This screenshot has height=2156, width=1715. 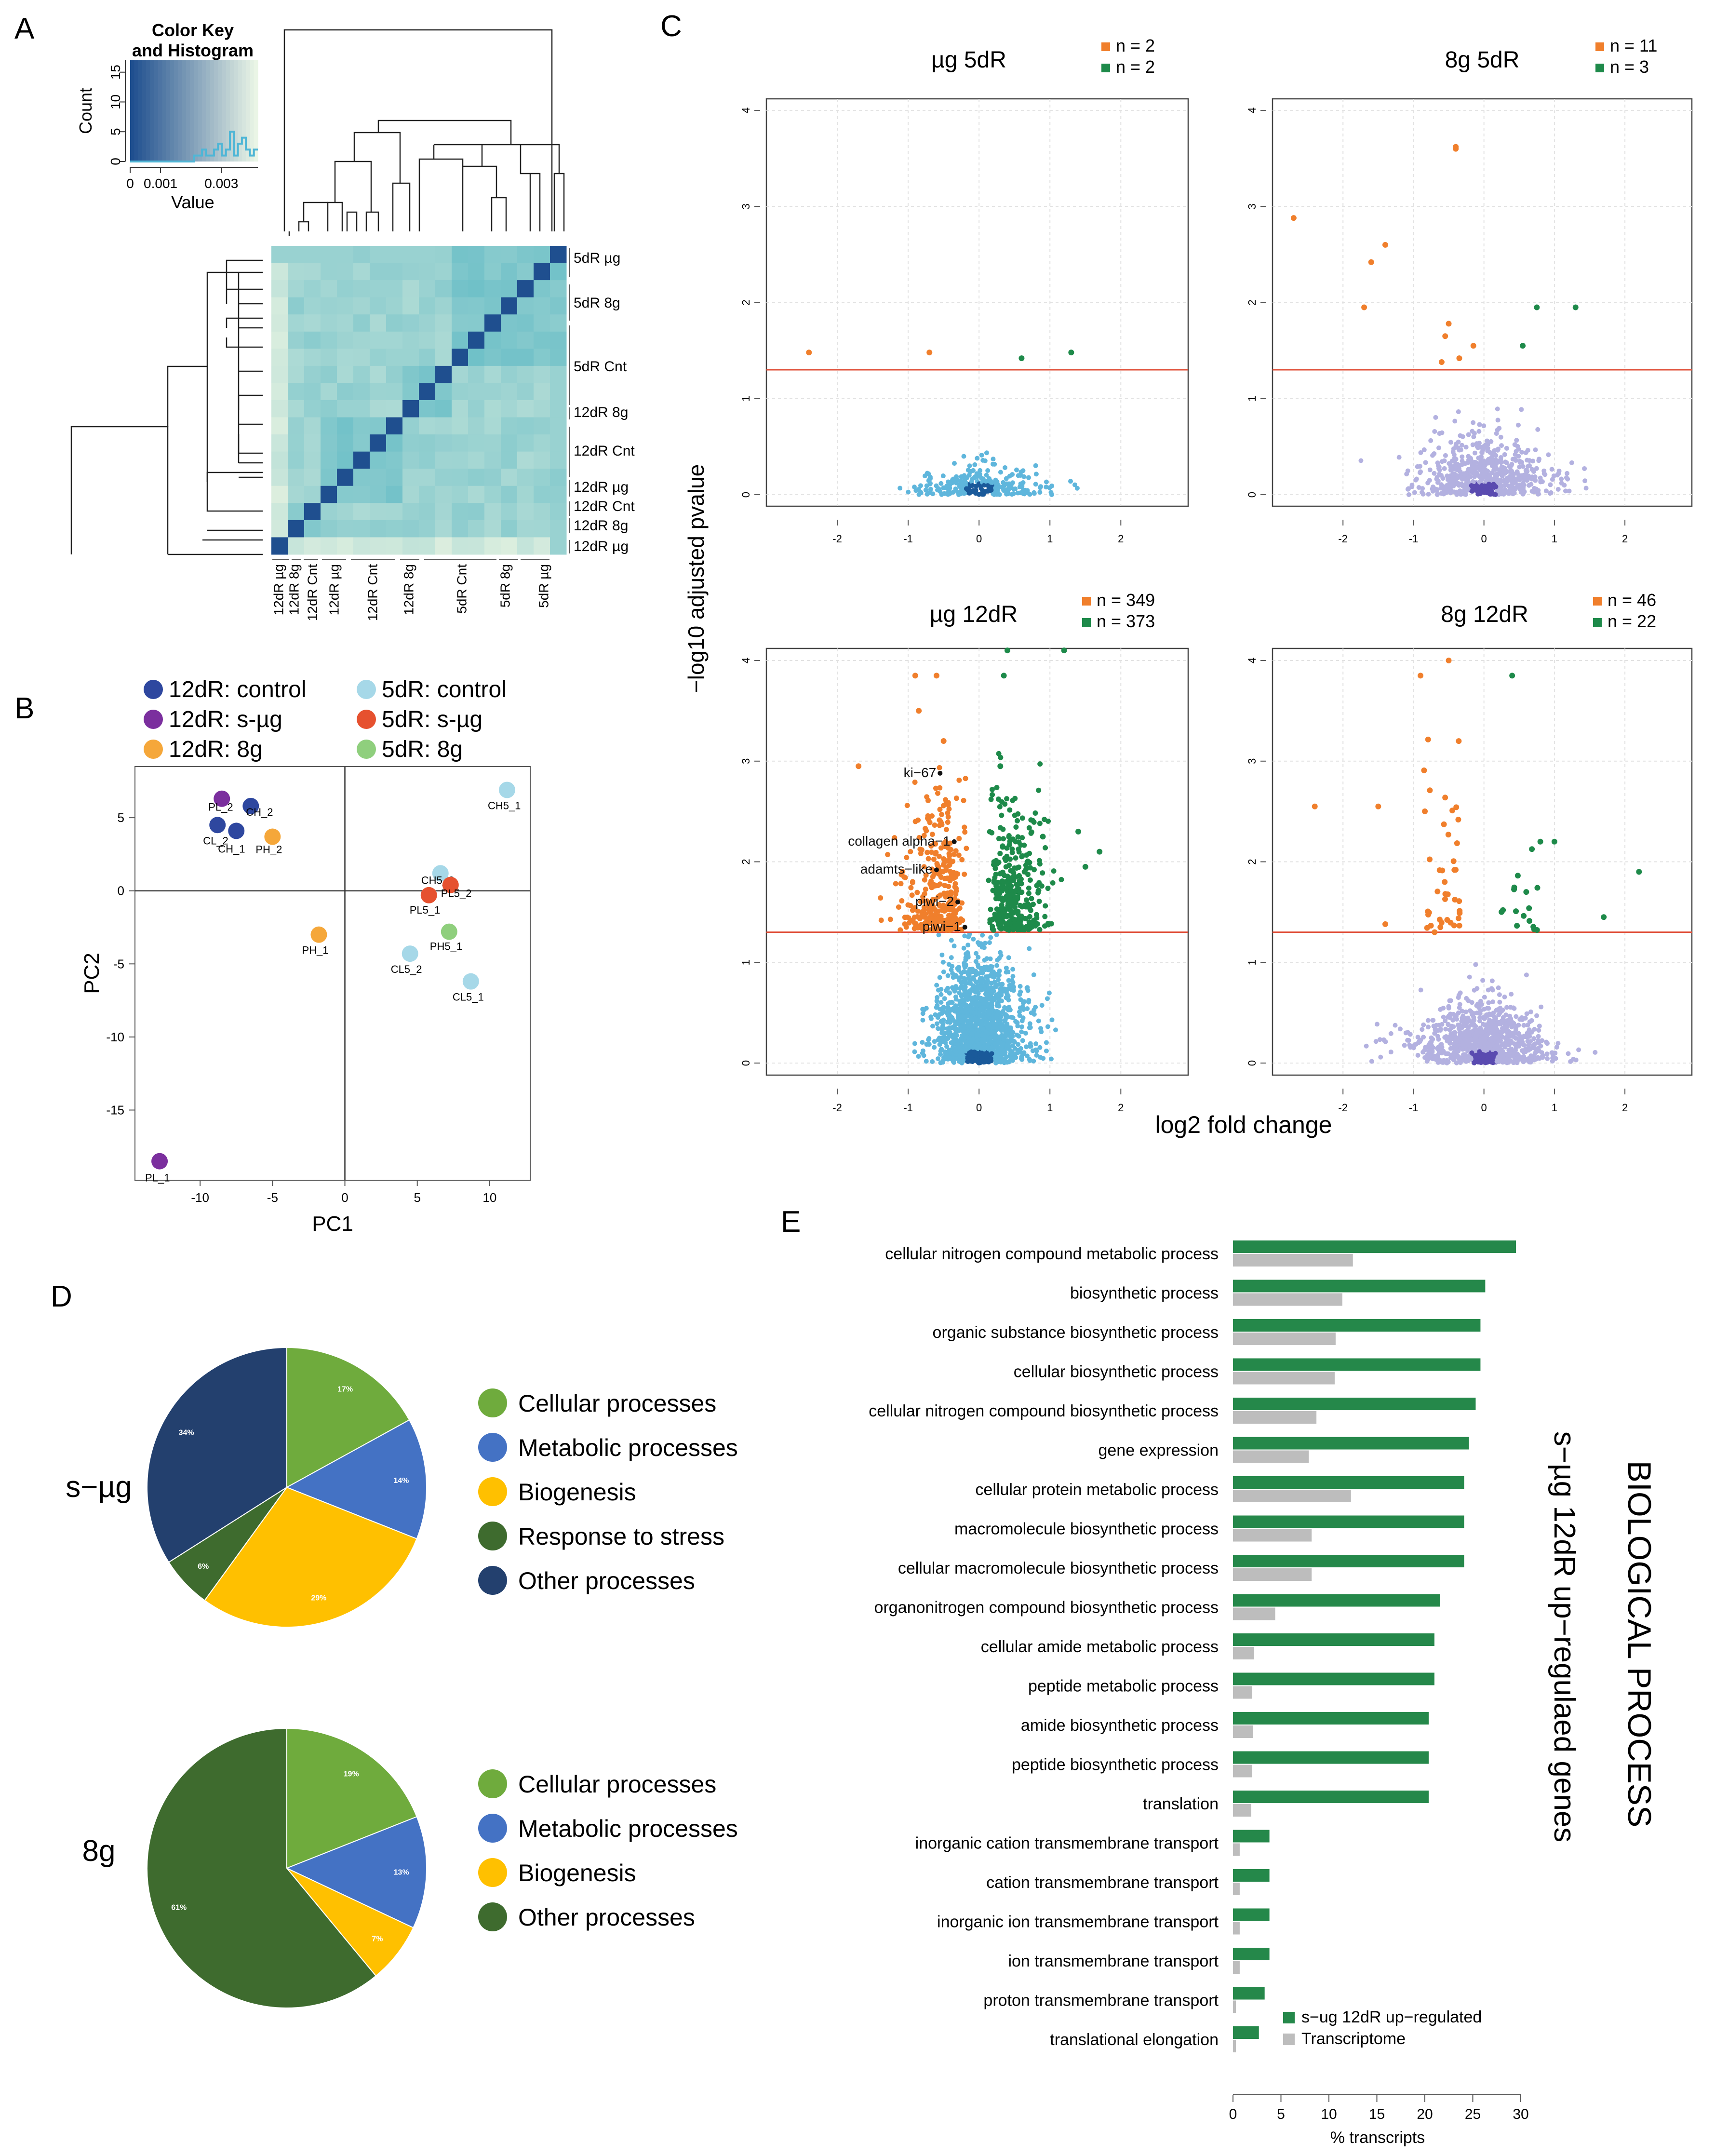 What do you see at coordinates (1252, 660) in the screenshot?
I see `volcano-ytick-label: 4` at bounding box center [1252, 660].